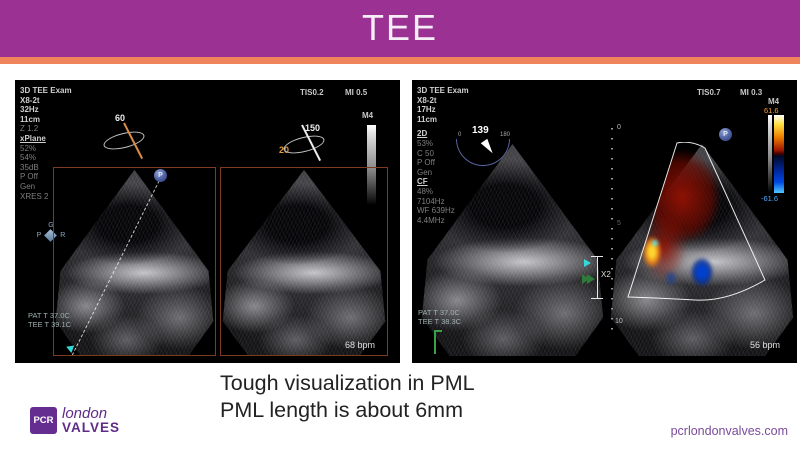 The image size is (800, 450). What do you see at coordinates (480, 130) in the screenshot?
I see `angle-value: 139` at bounding box center [480, 130].